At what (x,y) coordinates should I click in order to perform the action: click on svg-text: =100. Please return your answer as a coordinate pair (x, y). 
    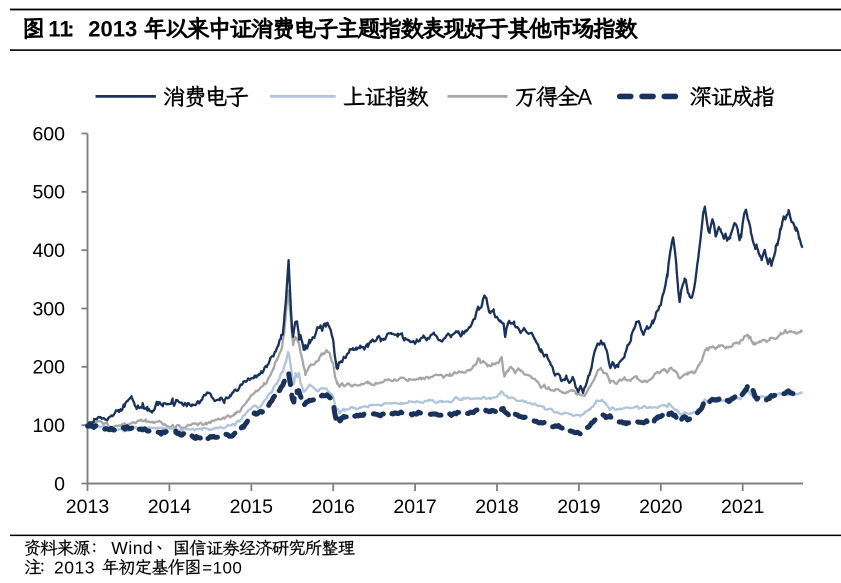
    Looking at the image, I should click on (222, 567).